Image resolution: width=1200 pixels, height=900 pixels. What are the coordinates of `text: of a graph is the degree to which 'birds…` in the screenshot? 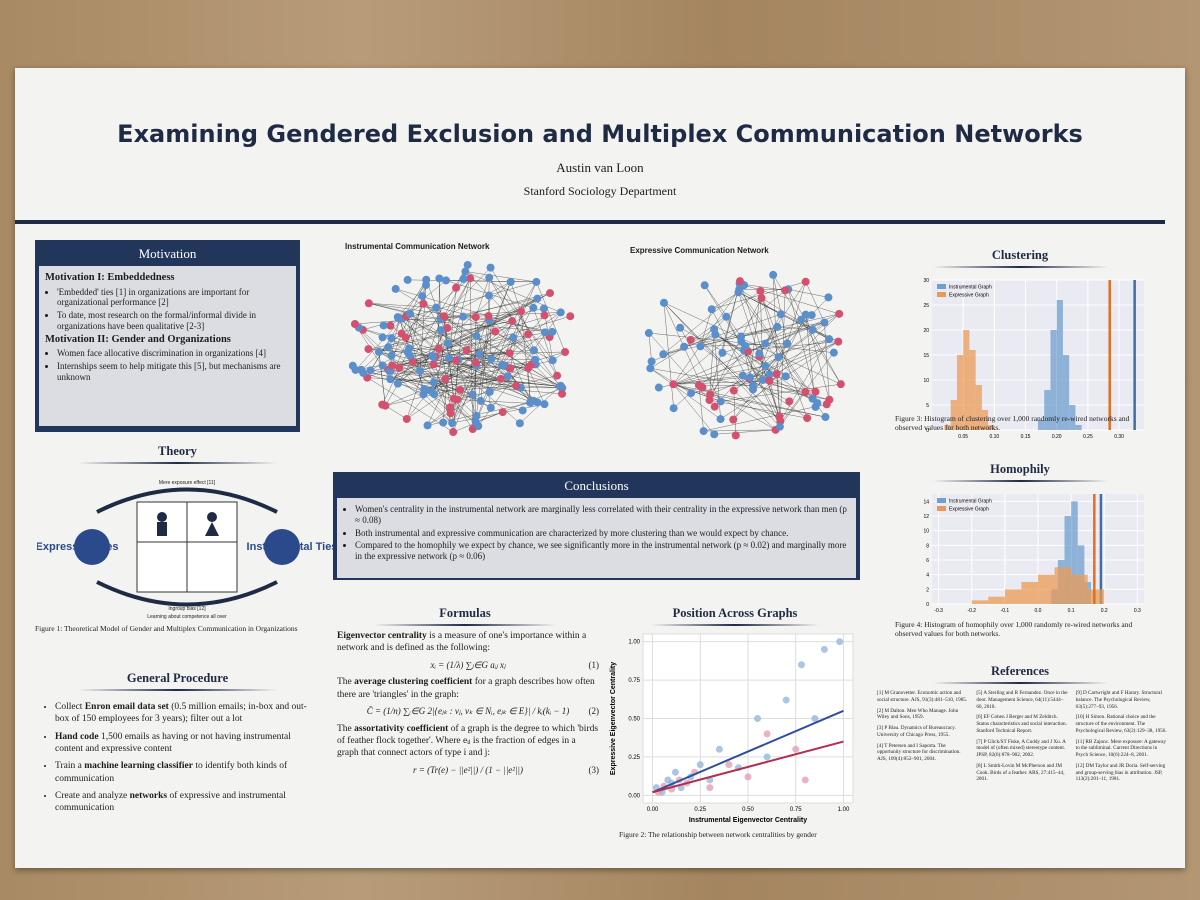 It's located at (468, 741).